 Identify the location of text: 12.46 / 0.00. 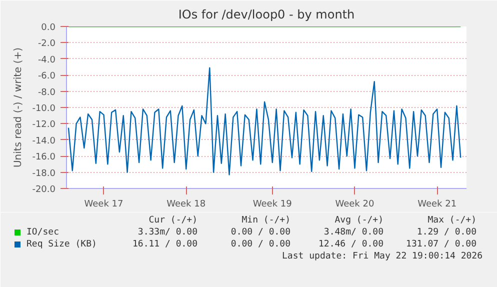
(351, 245).